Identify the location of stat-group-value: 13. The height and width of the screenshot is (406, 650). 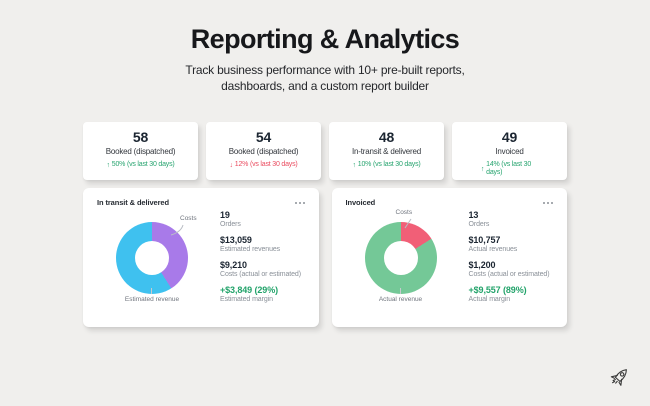
(473, 215).